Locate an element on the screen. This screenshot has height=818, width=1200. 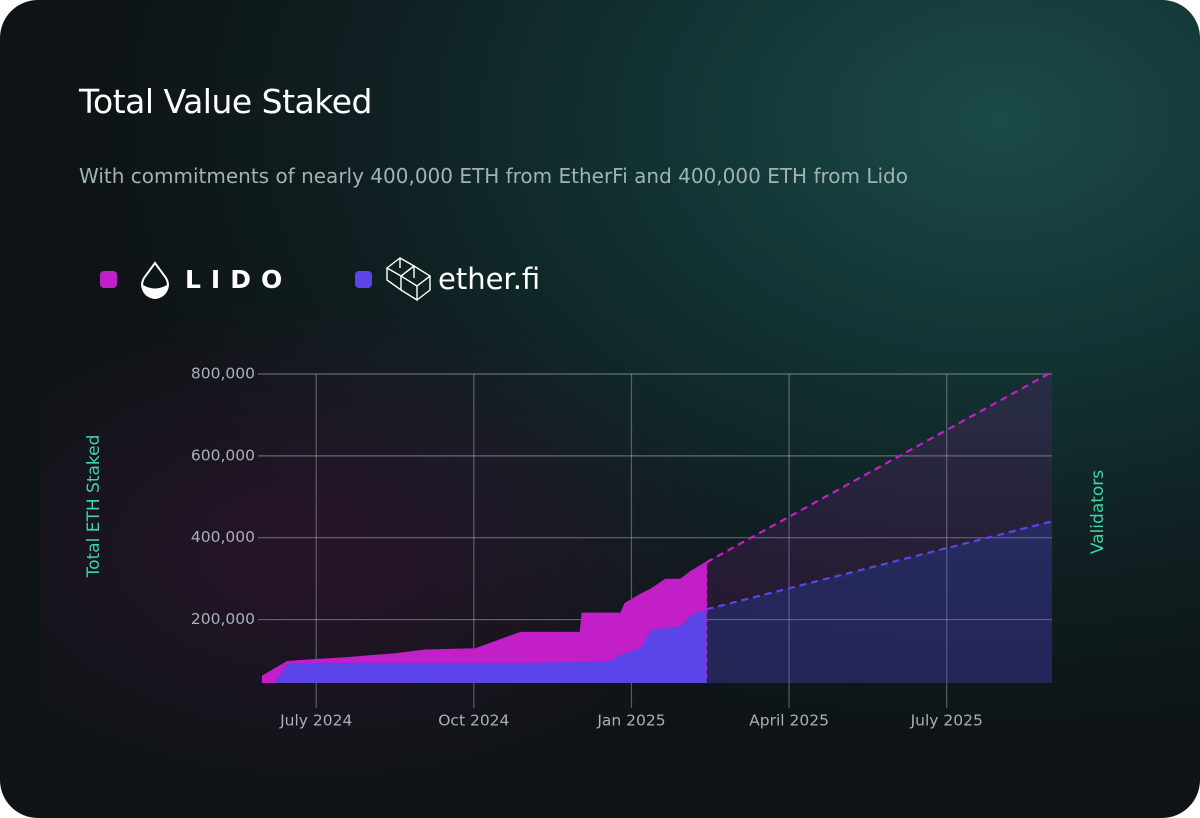
legend-label: LIDO is located at coordinates (238, 279).